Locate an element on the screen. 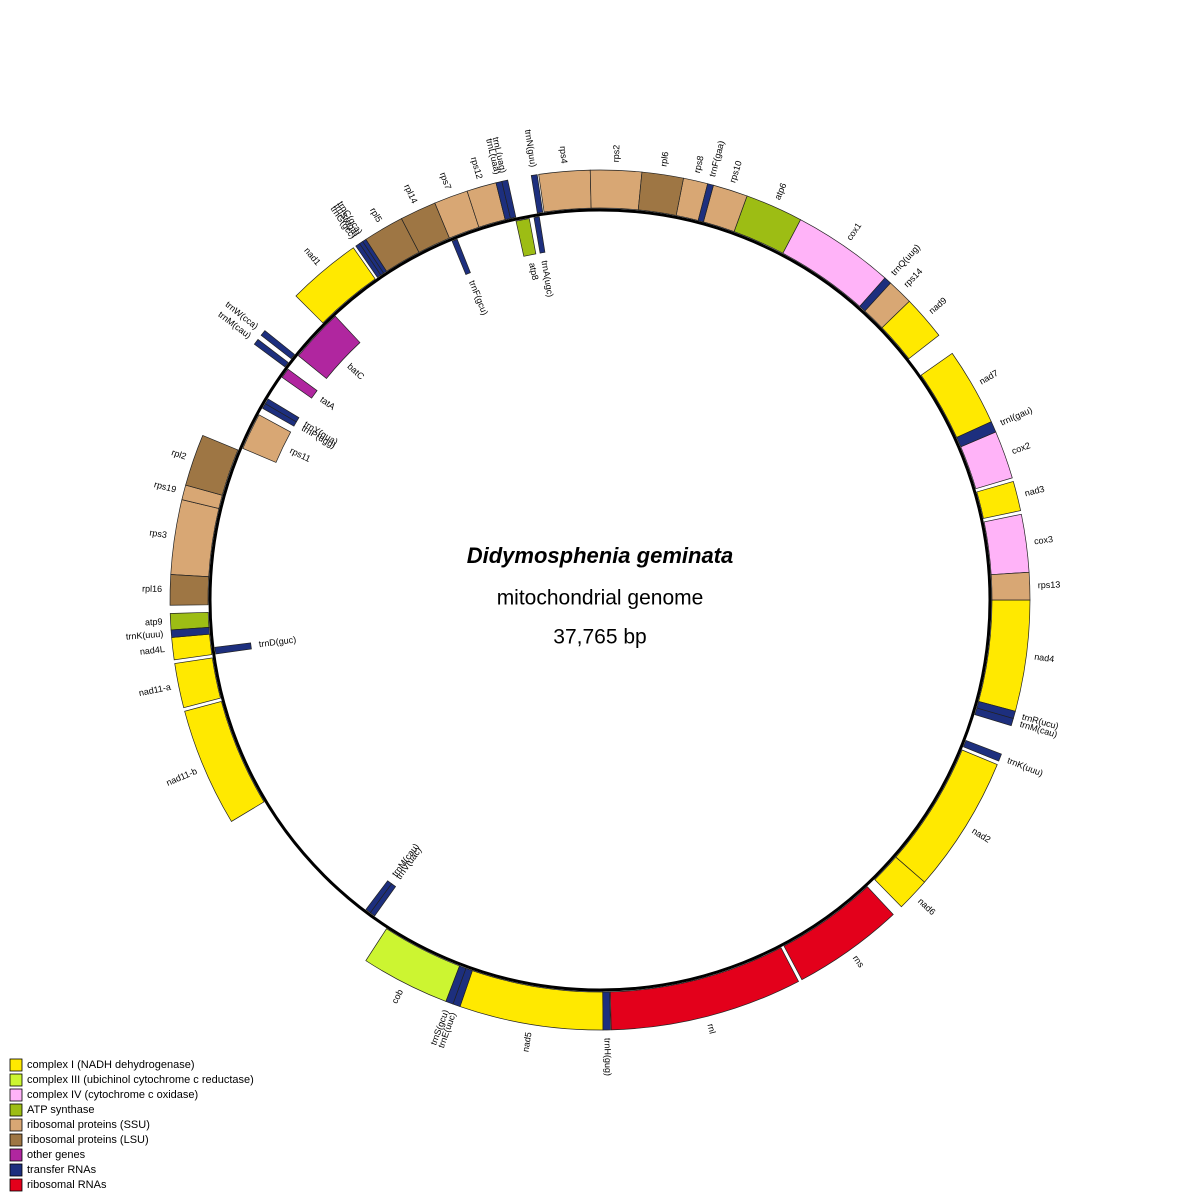  gene-label: rpl16 is located at coordinates (152, 589).